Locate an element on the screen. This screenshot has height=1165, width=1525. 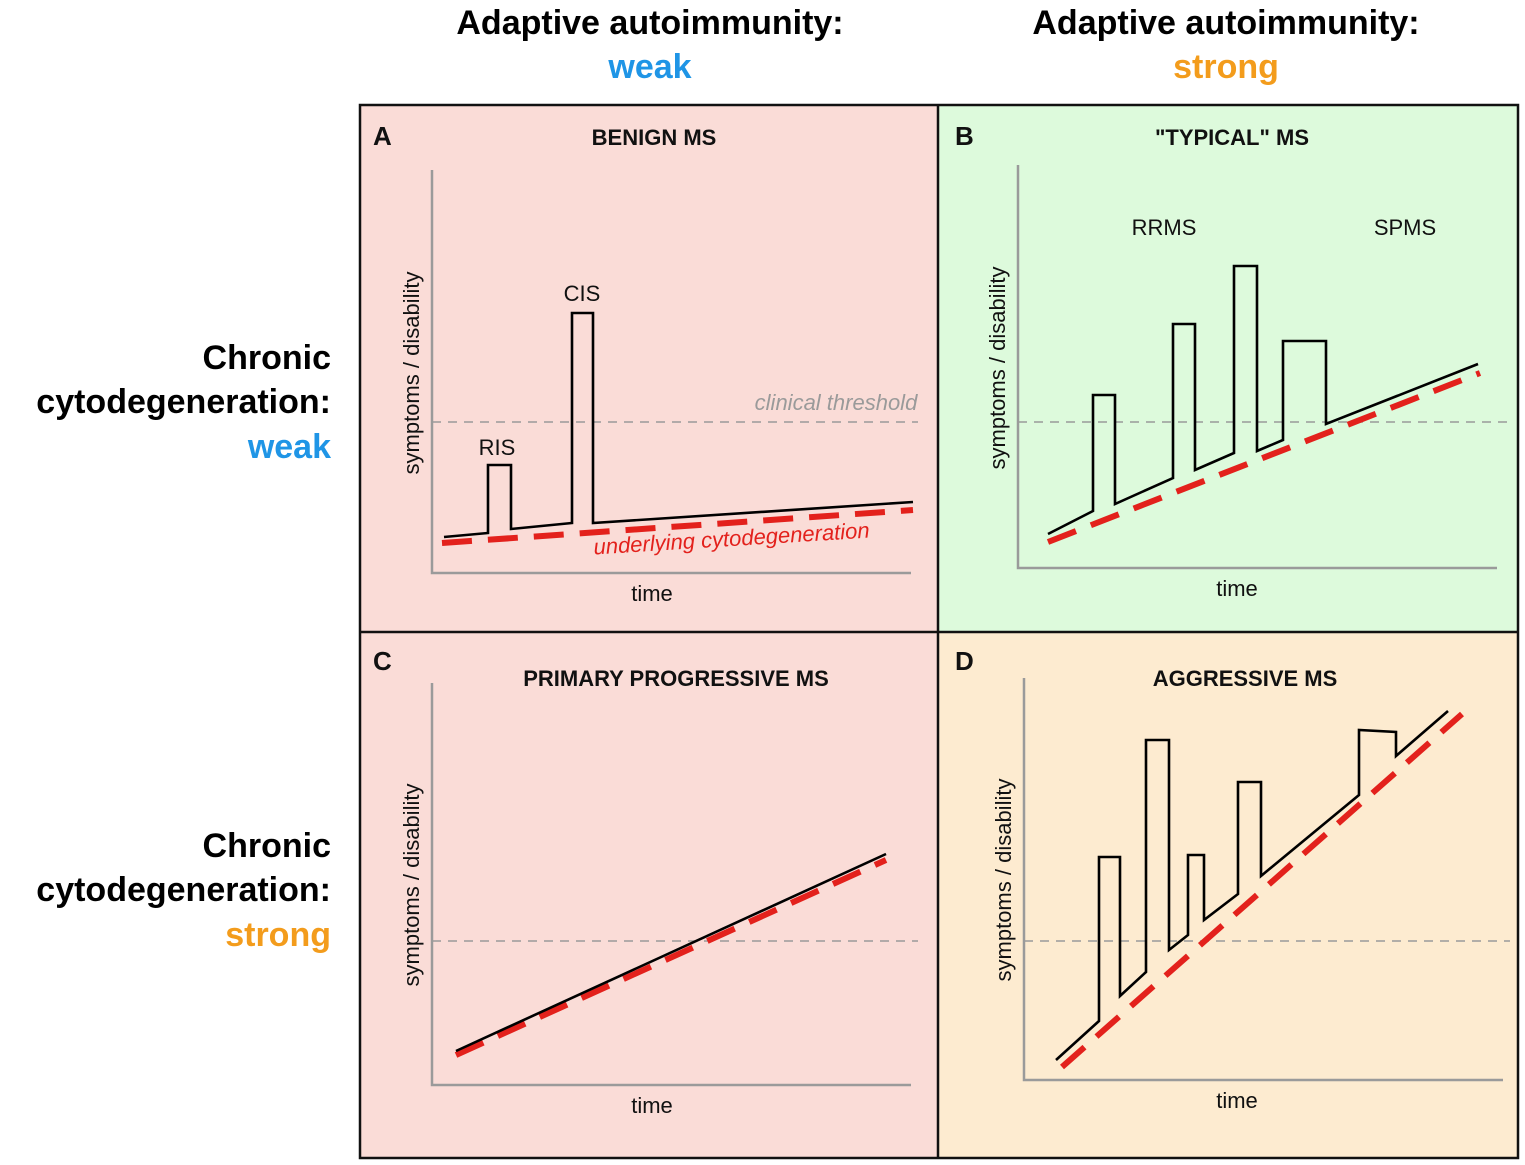
annotation-ris: RIS is located at coordinates (497, 447).